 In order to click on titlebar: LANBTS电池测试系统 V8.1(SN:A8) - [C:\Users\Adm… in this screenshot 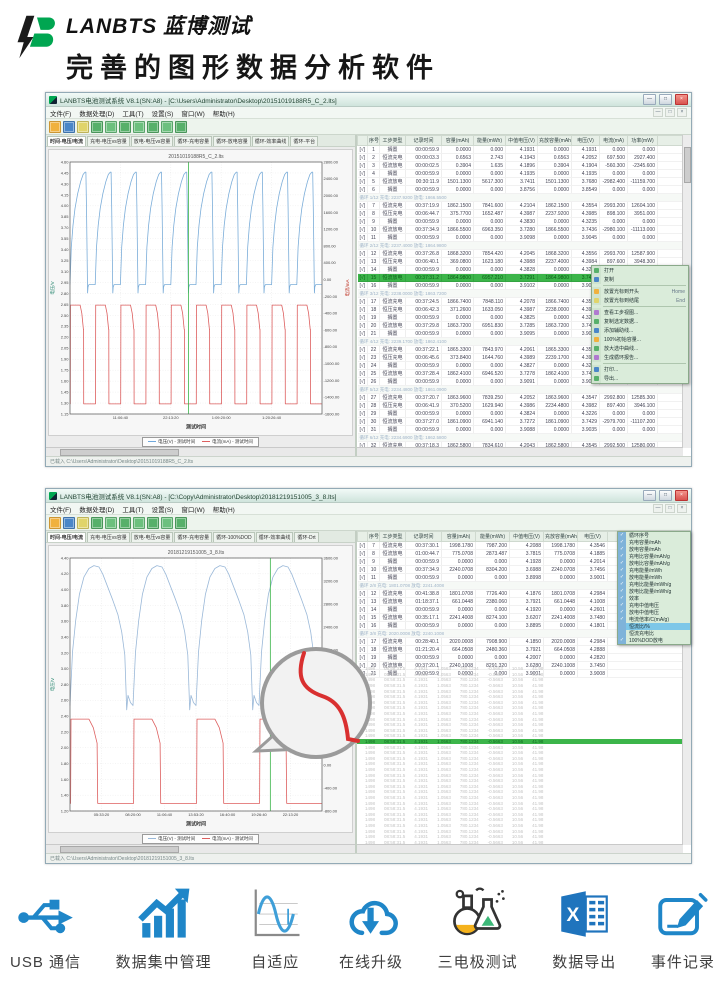, I will do `click(368, 100)`.